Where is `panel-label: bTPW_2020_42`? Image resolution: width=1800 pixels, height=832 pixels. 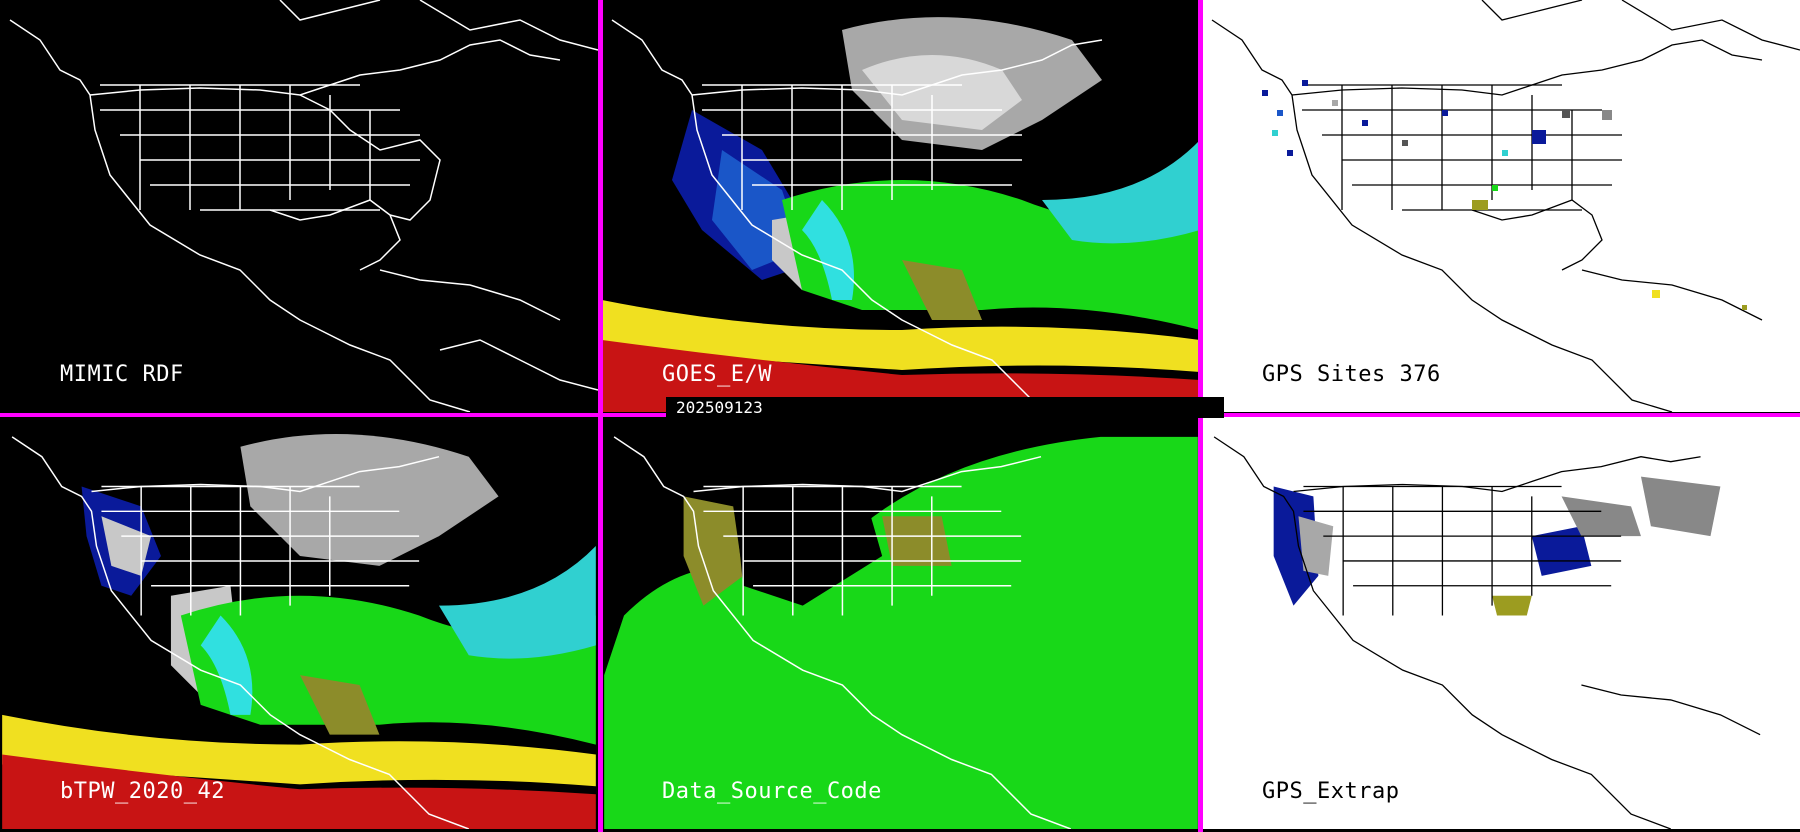
panel-label: bTPW_2020_42 is located at coordinates (142, 791).